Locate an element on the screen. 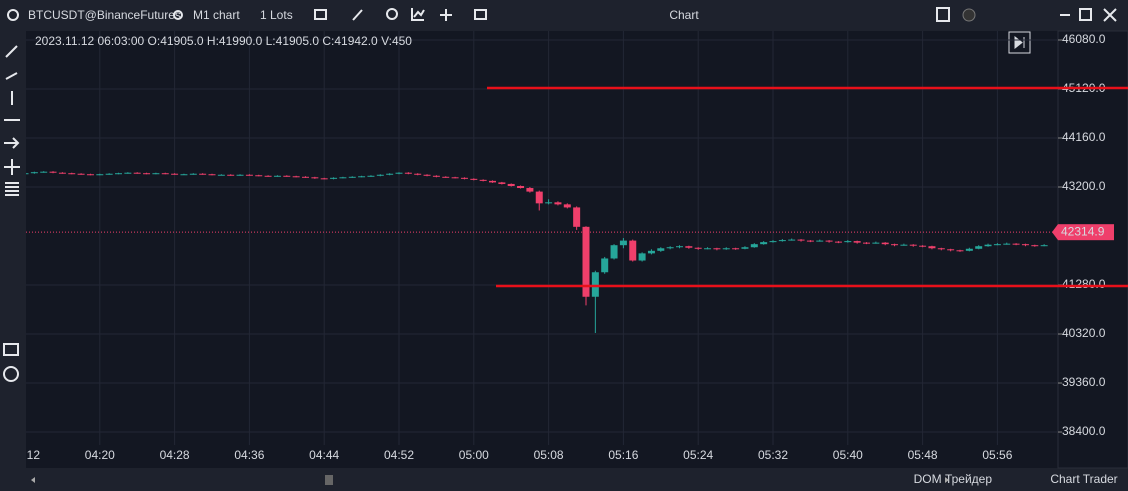  scroll-left is located at coordinates (33, 480).